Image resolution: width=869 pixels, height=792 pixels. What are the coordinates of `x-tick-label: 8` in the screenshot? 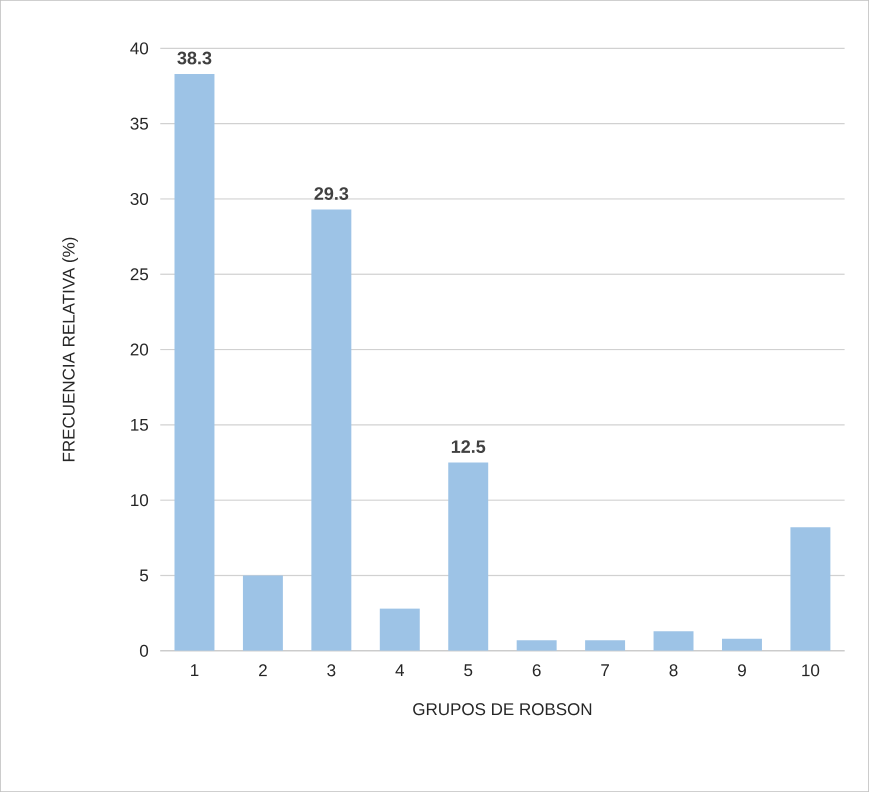 It's located at (674, 670).